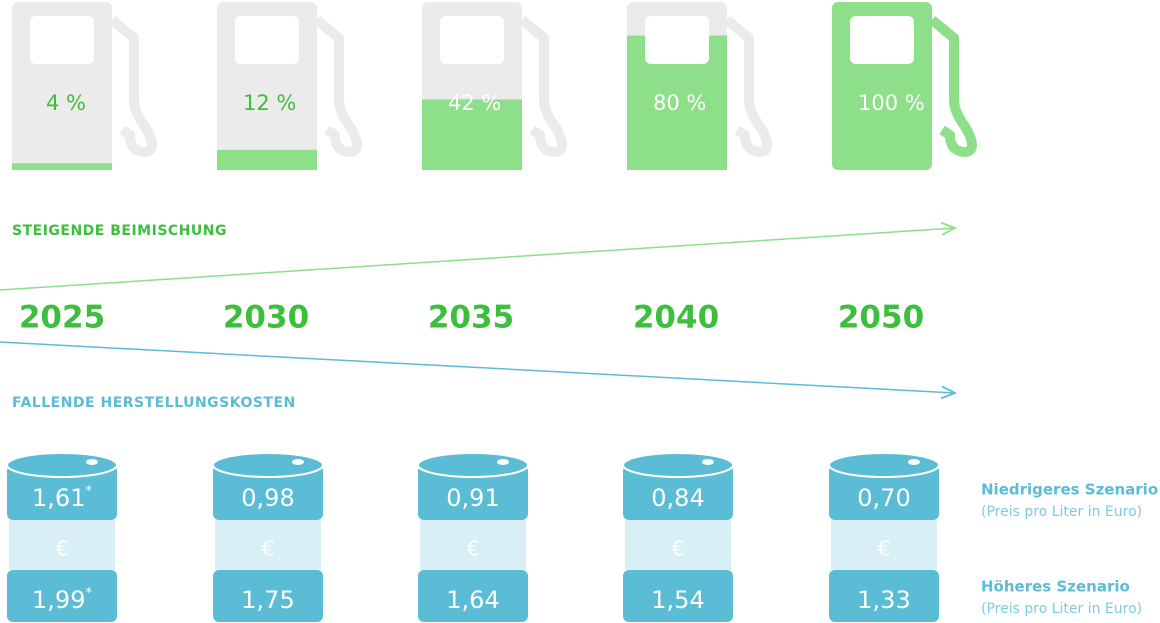 The width and height of the screenshot is (1160, 623). I want to click on barrel-high: 1,75, so click(267, 600).